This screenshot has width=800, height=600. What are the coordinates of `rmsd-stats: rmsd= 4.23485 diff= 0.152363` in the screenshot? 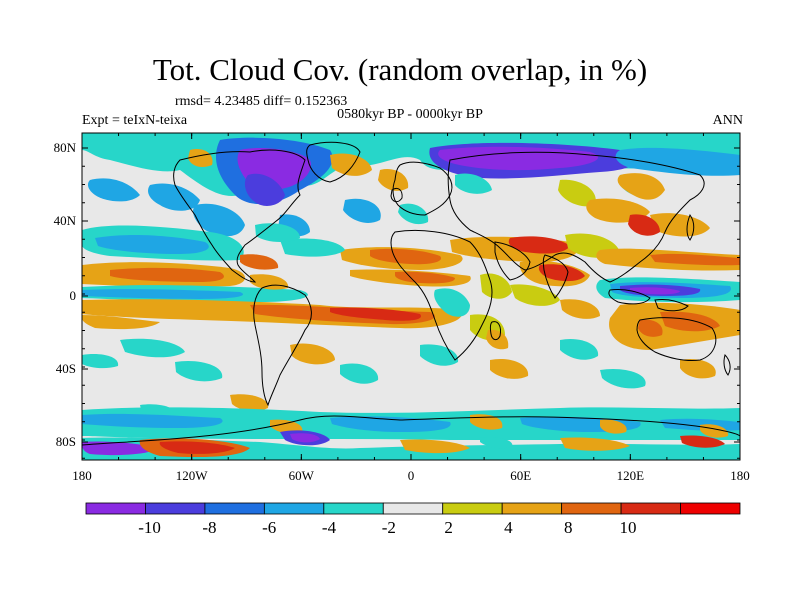 It's located at (261, 101).